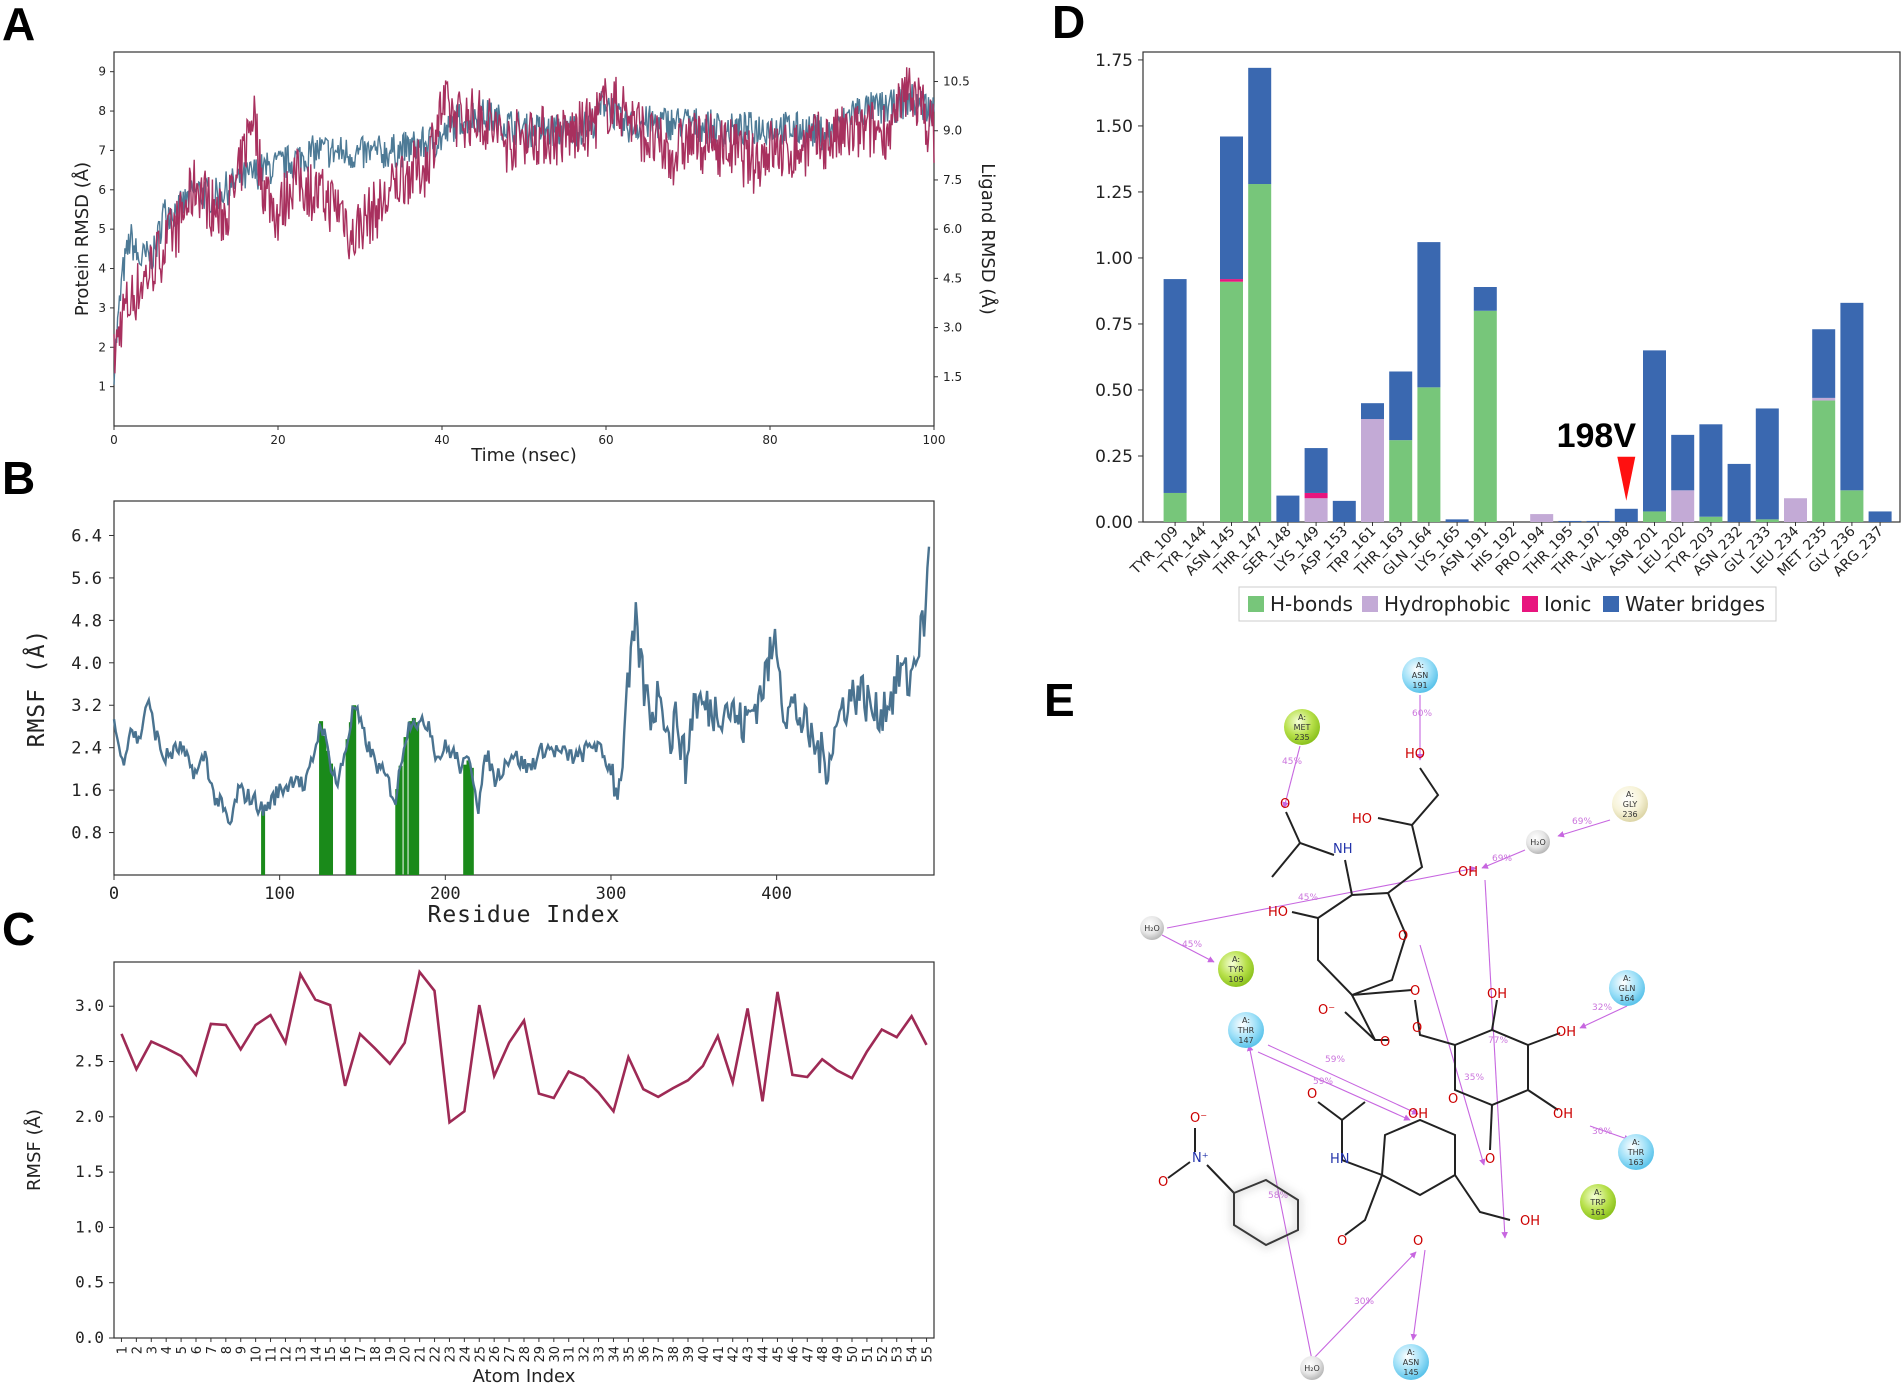 The width and height of the screenshot is (1904, 1395). What do you see at coordinates (1350, 1138) in the screenshot?
I see `bond-nhac` at bounding box center [1350, 1138].